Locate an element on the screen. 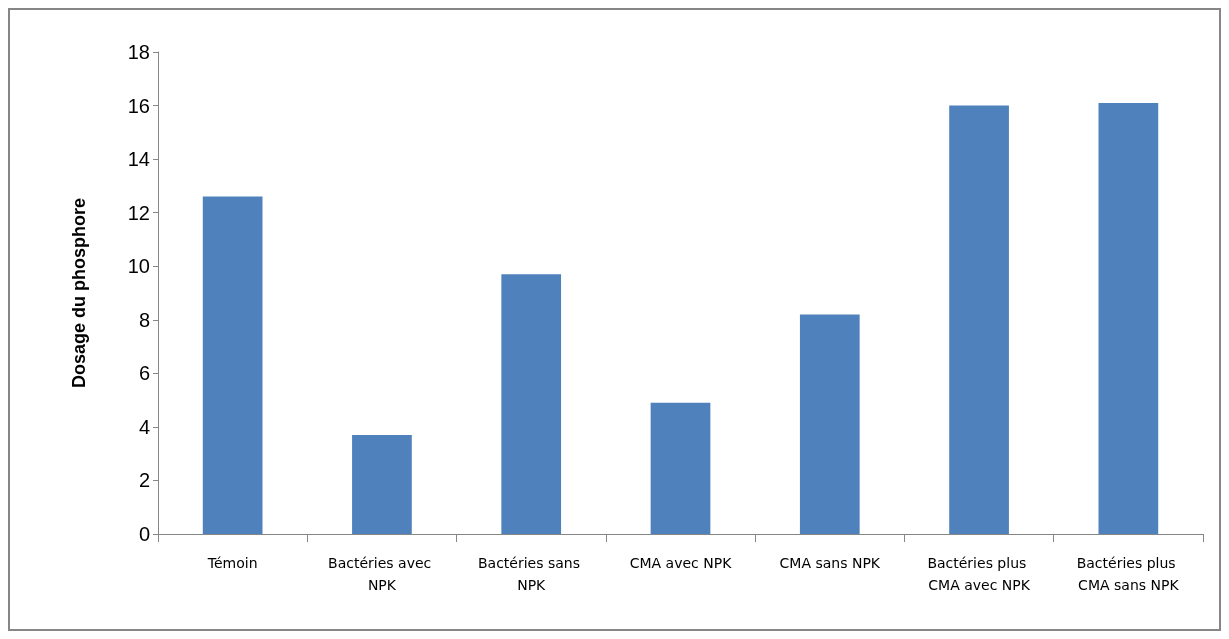 The width and height of the screenshot is (1229, 639). y-tick-label: 8 is located at coordinates (144, 319).